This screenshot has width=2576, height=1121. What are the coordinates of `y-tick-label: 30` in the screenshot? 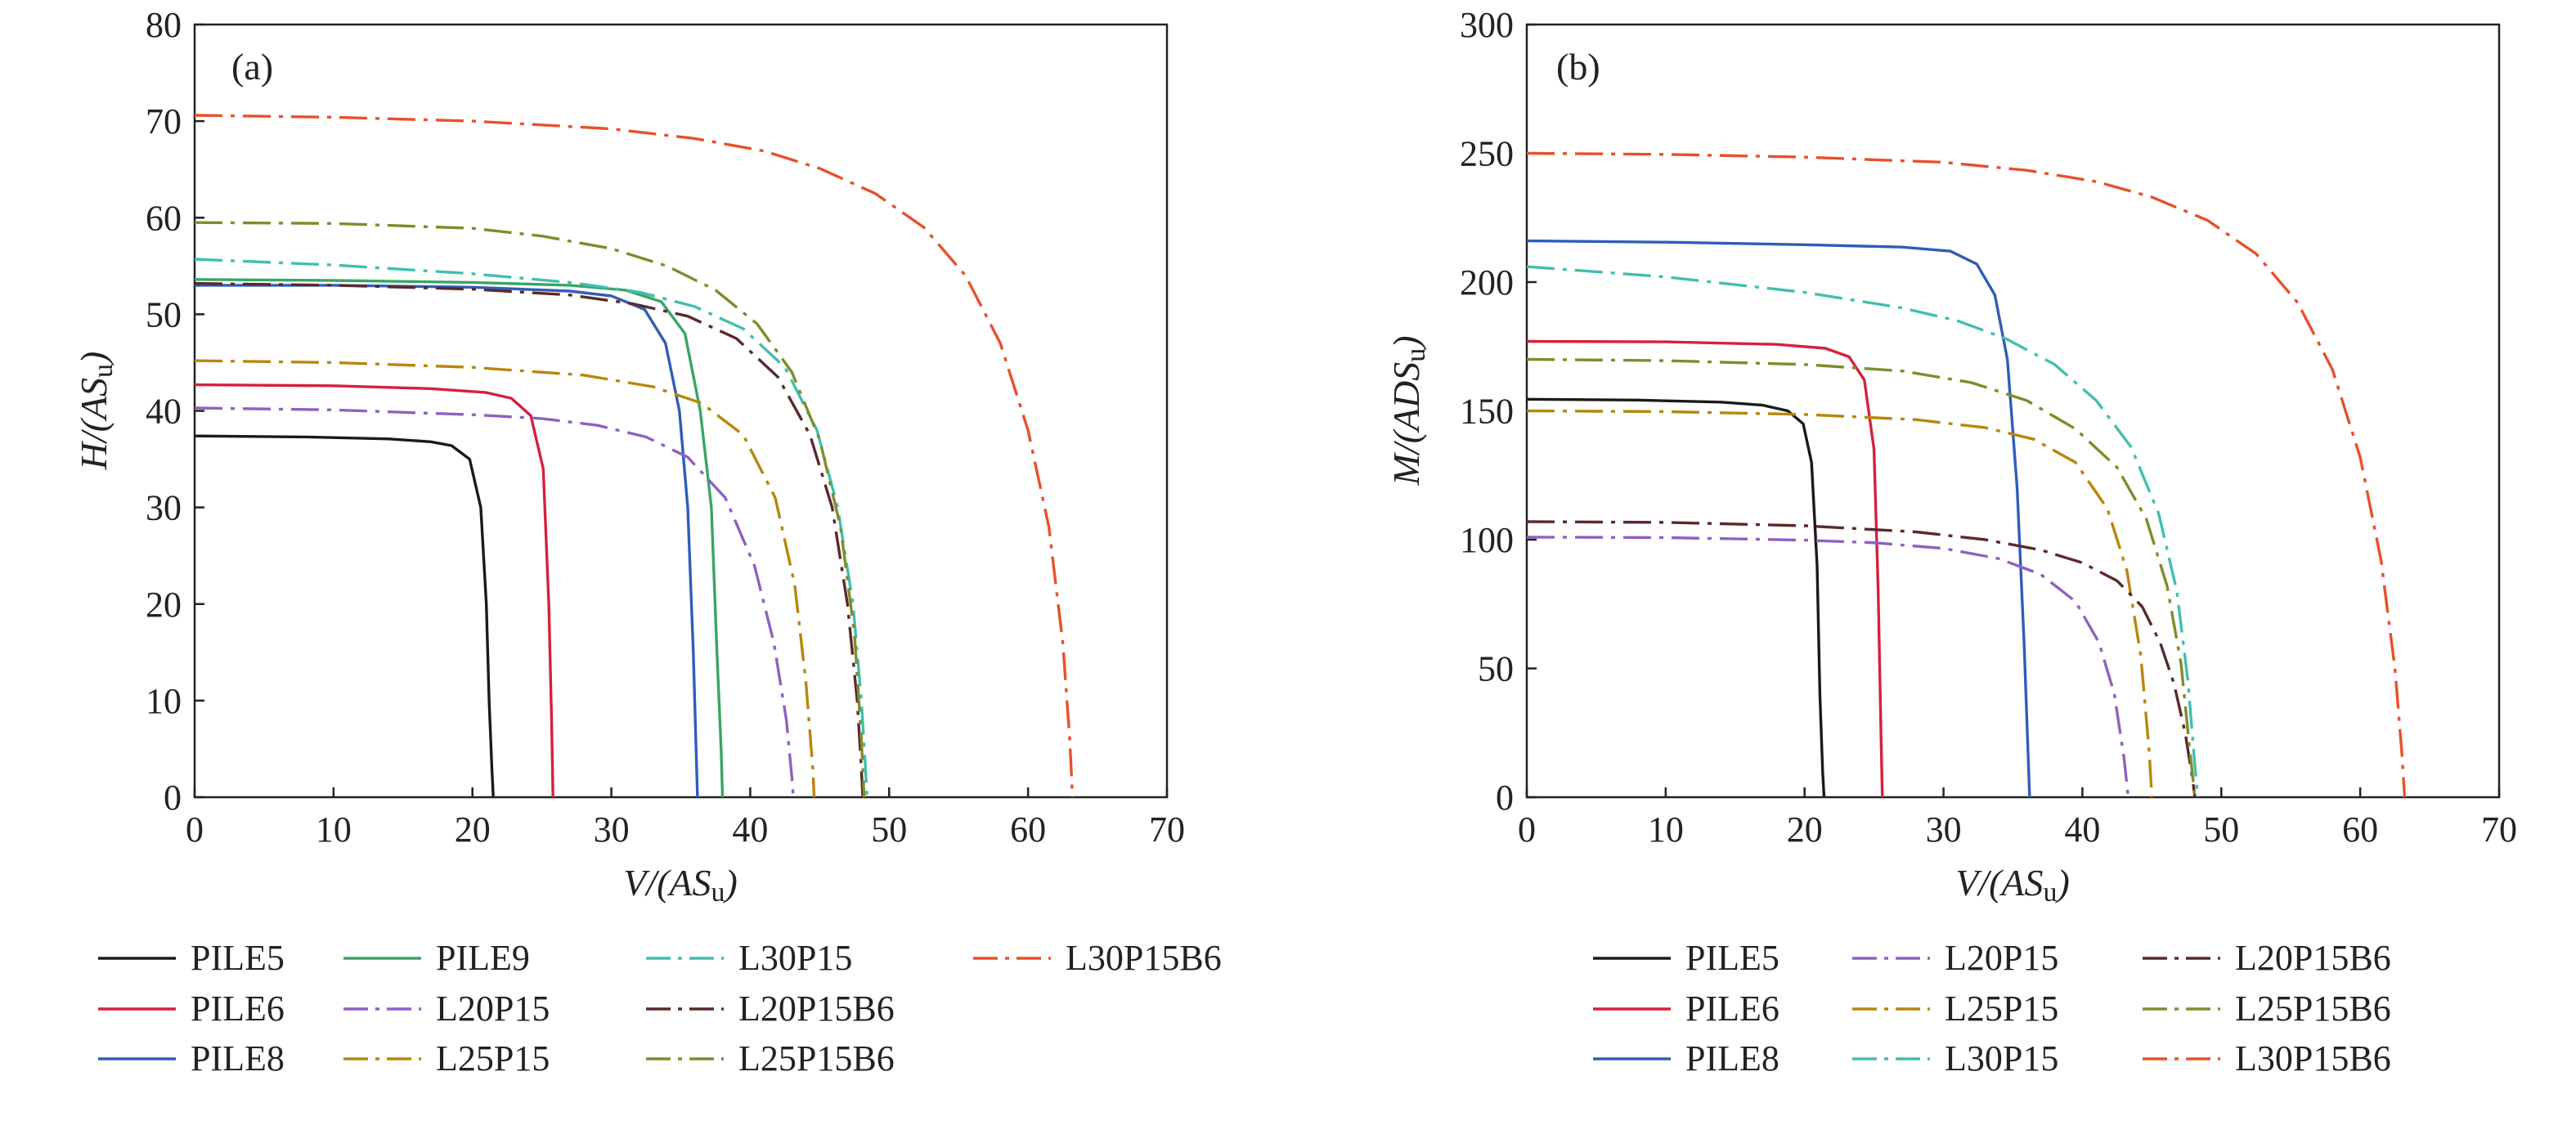 It's located at (164, 508).